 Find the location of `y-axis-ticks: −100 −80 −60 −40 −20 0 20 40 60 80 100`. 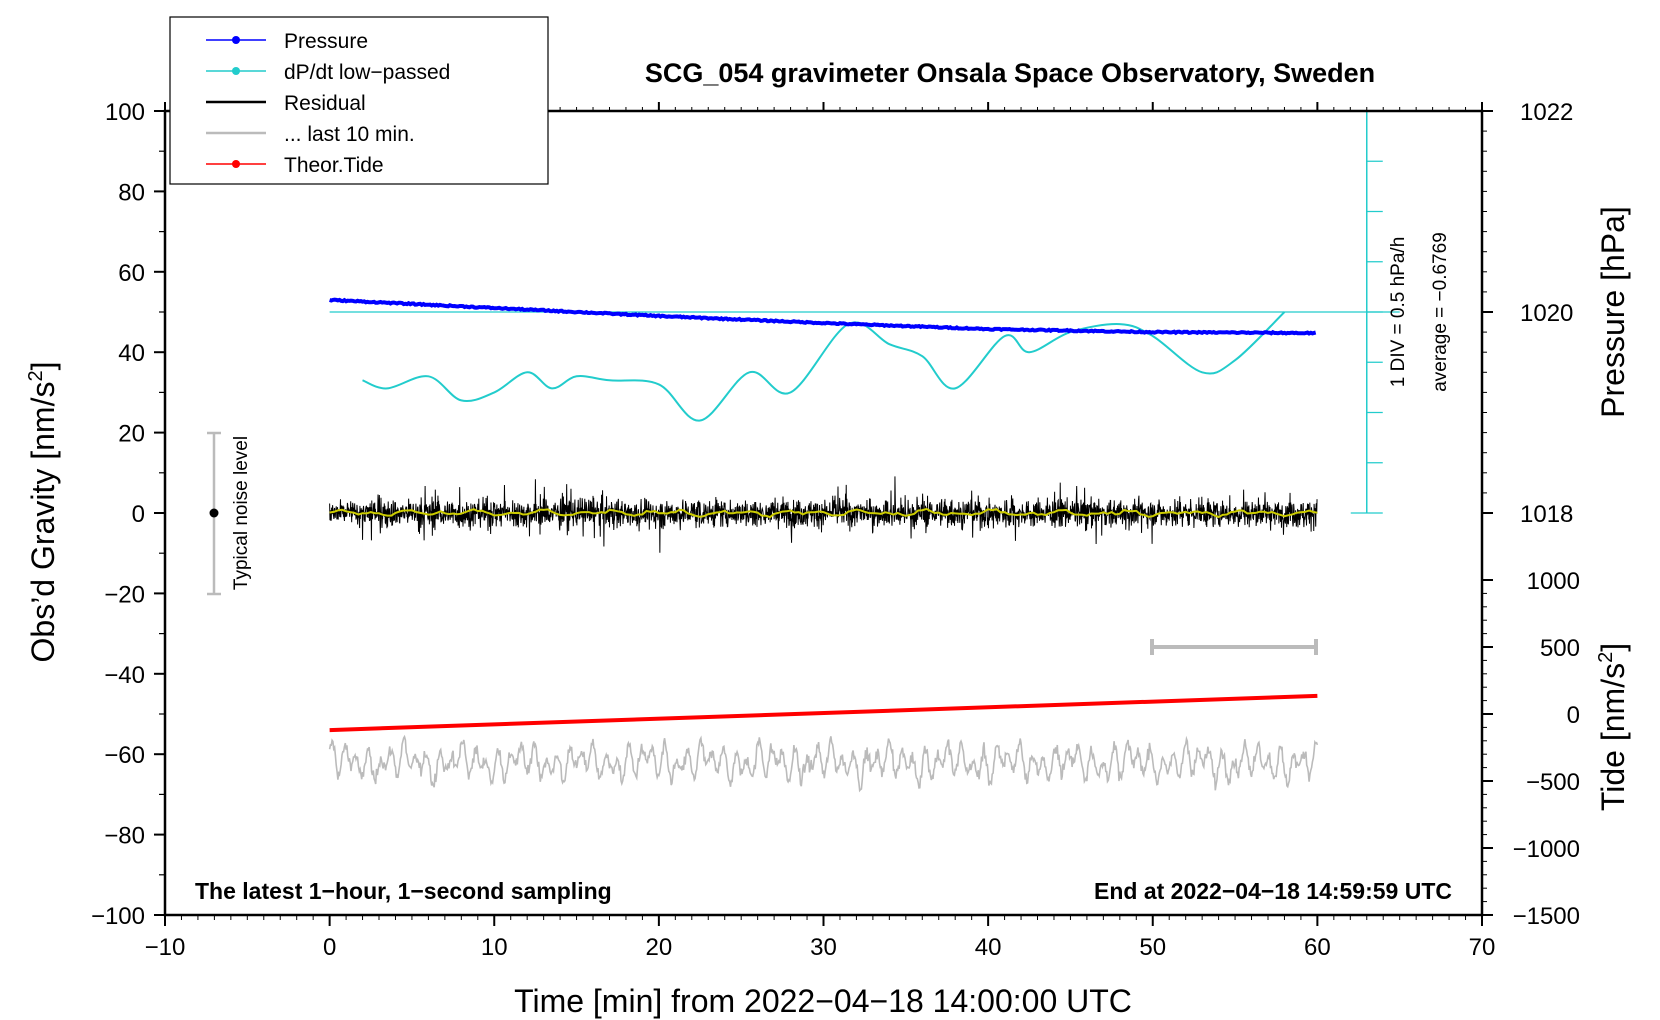

y-axis-ticks: −100 −80 −60 −40 −20 0 20 40 60 80 100 is located at coordinates (128, 514).